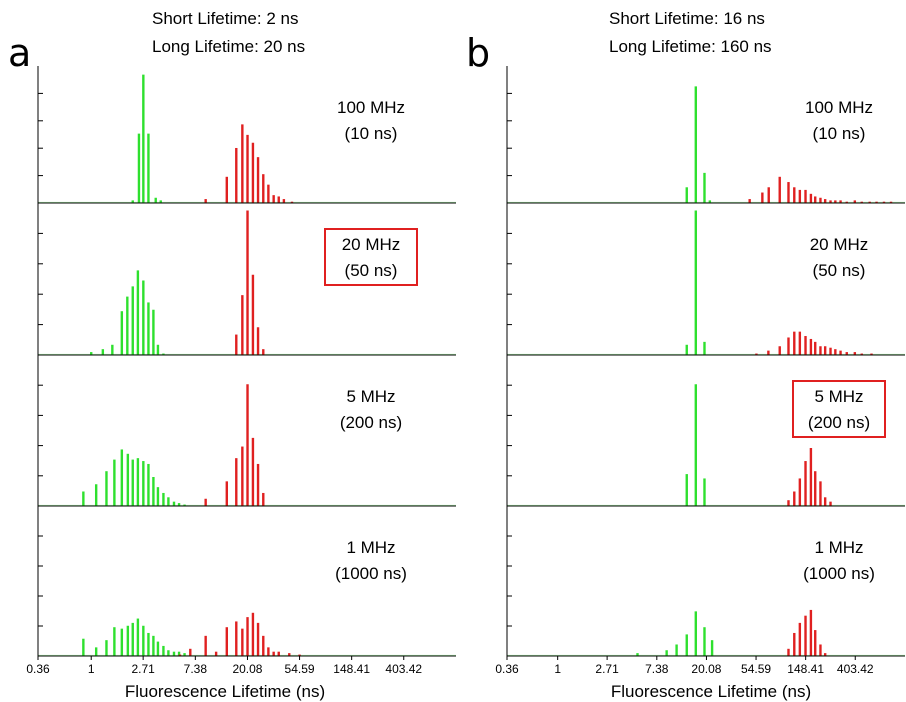 The width and height of the screenshot is (906, 702). Describe the element at coordinates (225, 18) in the screenshot. I see `header-line-1: Short Lifetime: 2 ns` at that location.